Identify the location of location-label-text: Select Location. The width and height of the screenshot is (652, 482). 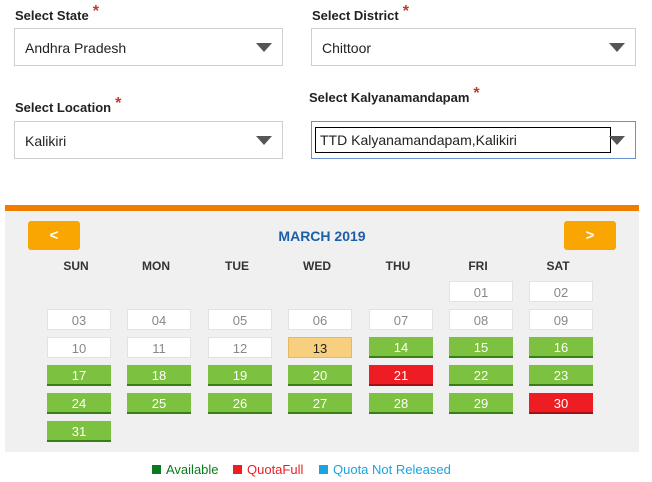
(63, 107).